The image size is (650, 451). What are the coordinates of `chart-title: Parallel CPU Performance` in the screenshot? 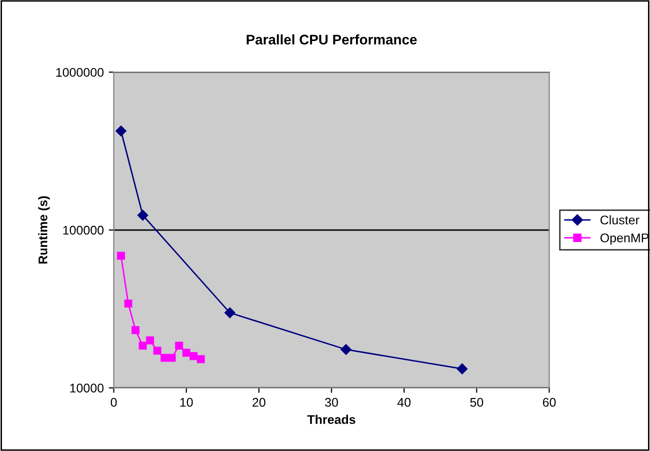 It's located at (331, 39).